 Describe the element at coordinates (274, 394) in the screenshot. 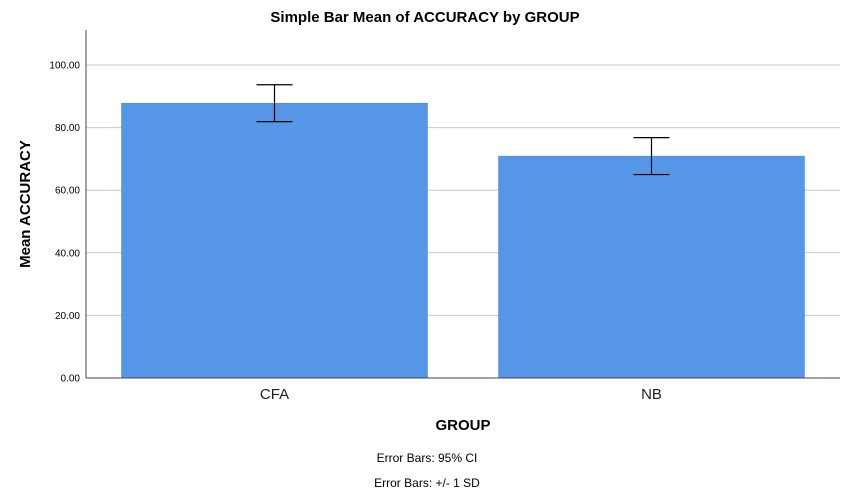

I see `x-category-label-cfa: CFA` at that location.